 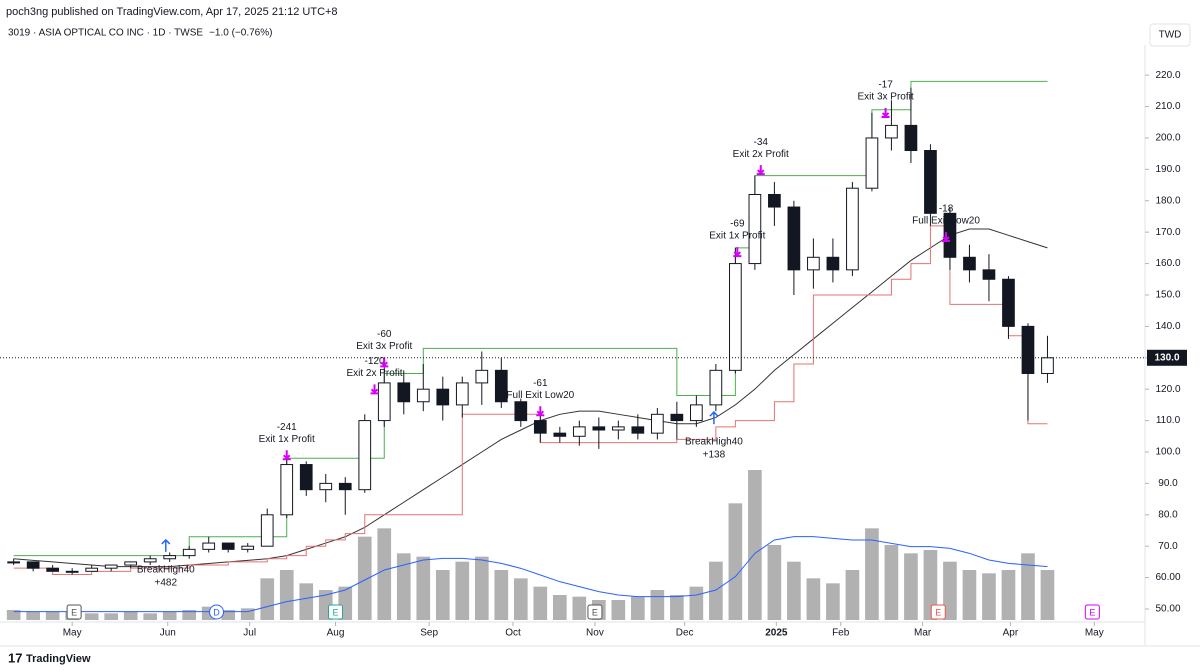 What do you see at coordinates (540, 383) in the screenshot?
I see `annotation-pnl: -61` at bounding box center [540, 383].